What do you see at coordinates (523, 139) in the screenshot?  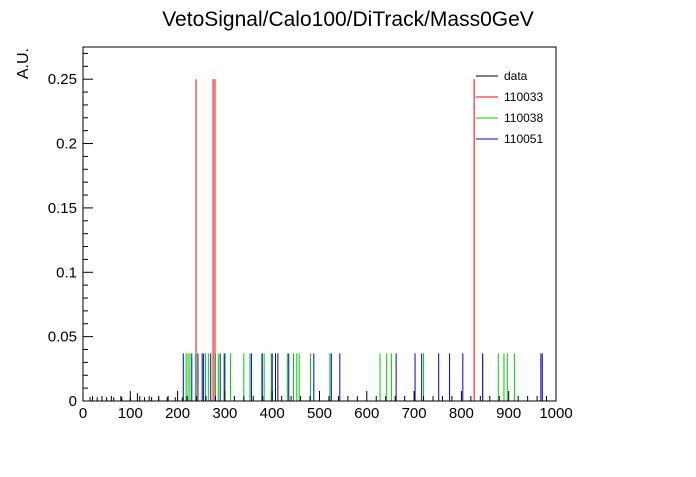 I see `legend-label: 110051` at bounding box center [523, 139].